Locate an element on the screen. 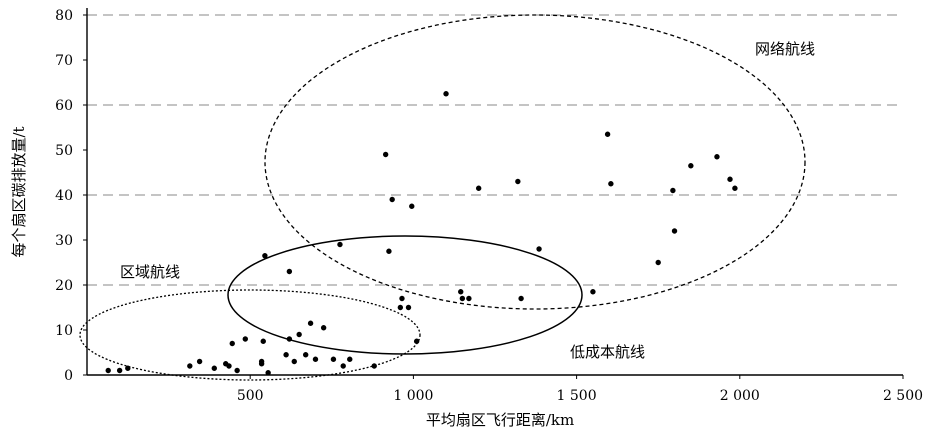  regional-routes-ellipse is located at coordinates (250, 335).